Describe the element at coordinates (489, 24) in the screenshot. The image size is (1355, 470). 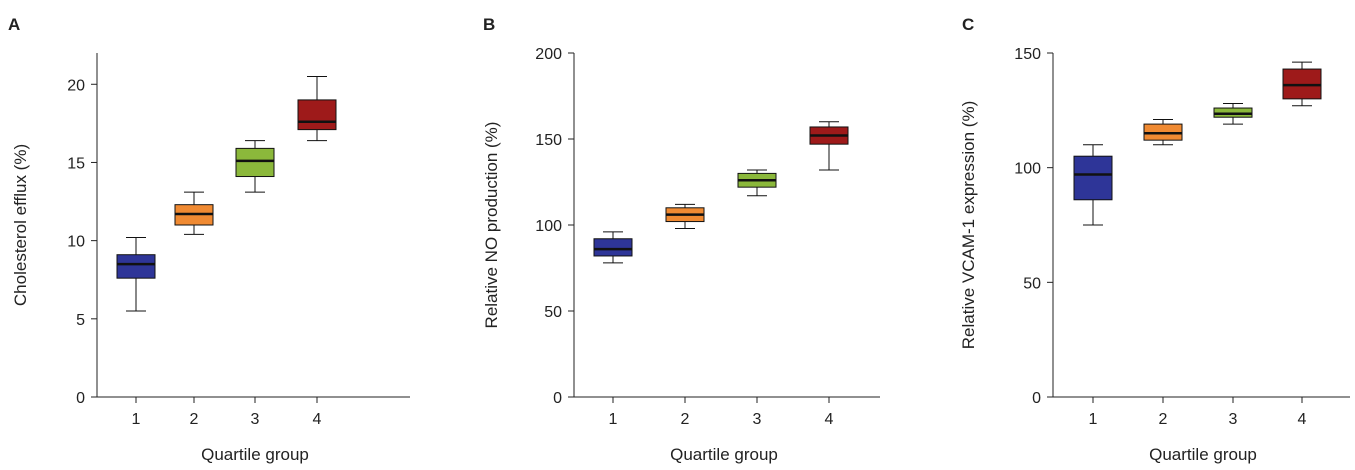
I see `panel-letter: B` at that location.